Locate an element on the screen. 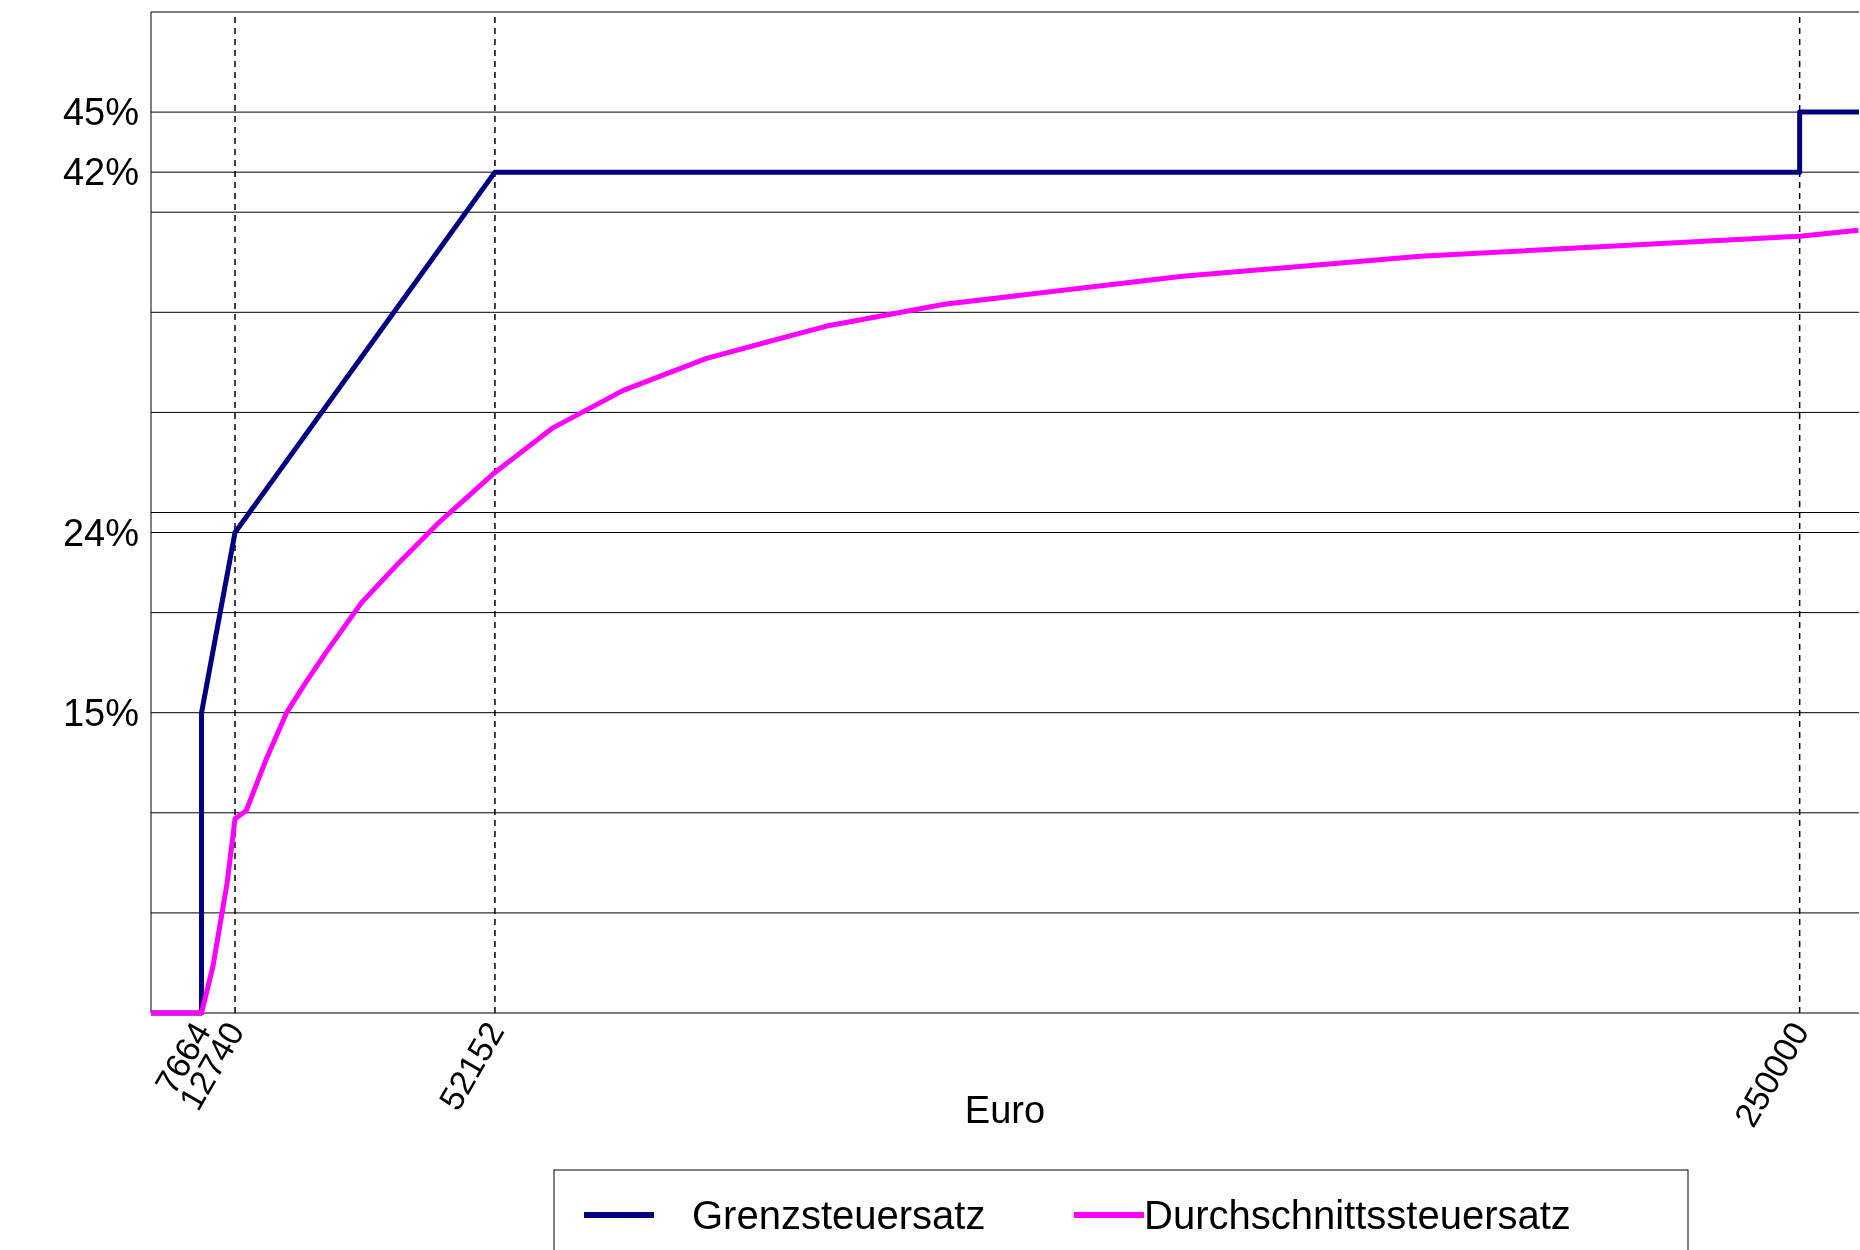 Image resolution: width=1860 pixels, height=1250 pixels. y-tick-label: 24% is located at coordinates (101, 532).